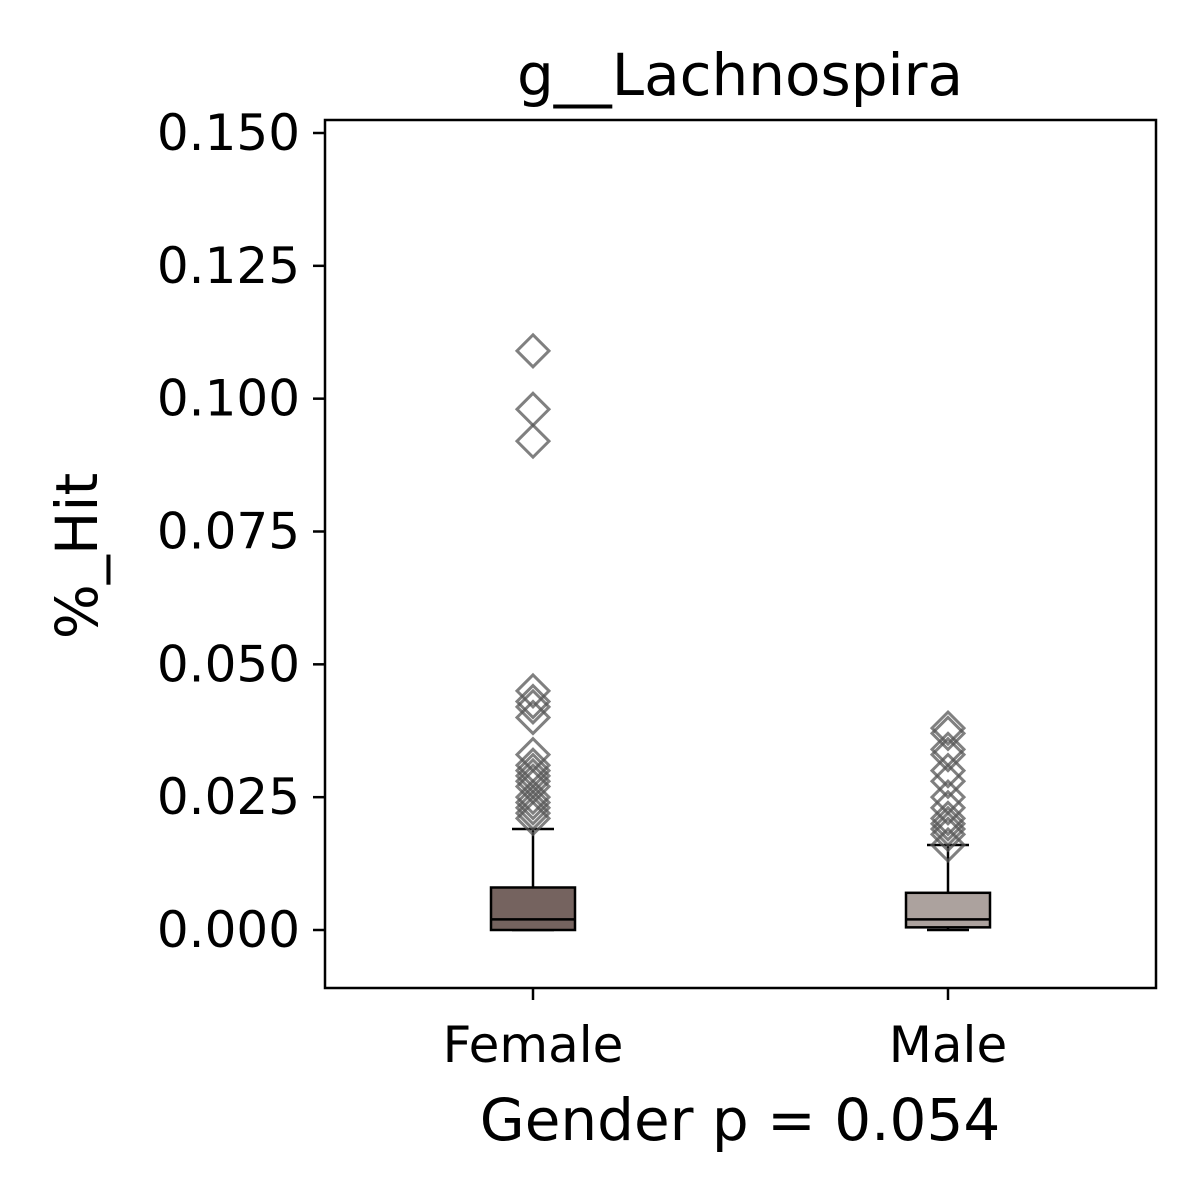 This screenshot has width=1200, height=1200. What do you see at coordinates (228, 399) in the screenshot?
I see `y-tick-label: 0.100` at bounding box center [228, 399].